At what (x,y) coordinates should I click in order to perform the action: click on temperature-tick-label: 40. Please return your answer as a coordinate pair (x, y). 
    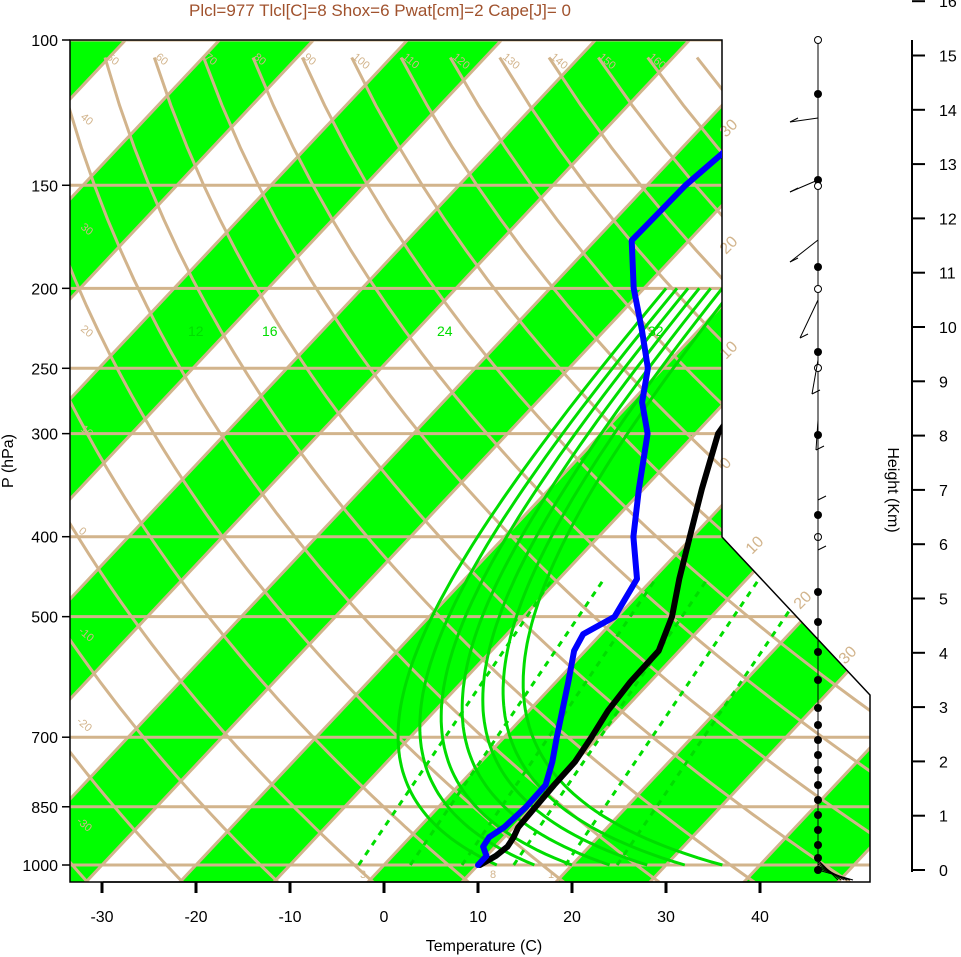
    Looking at the image, I should click on (760, 917).